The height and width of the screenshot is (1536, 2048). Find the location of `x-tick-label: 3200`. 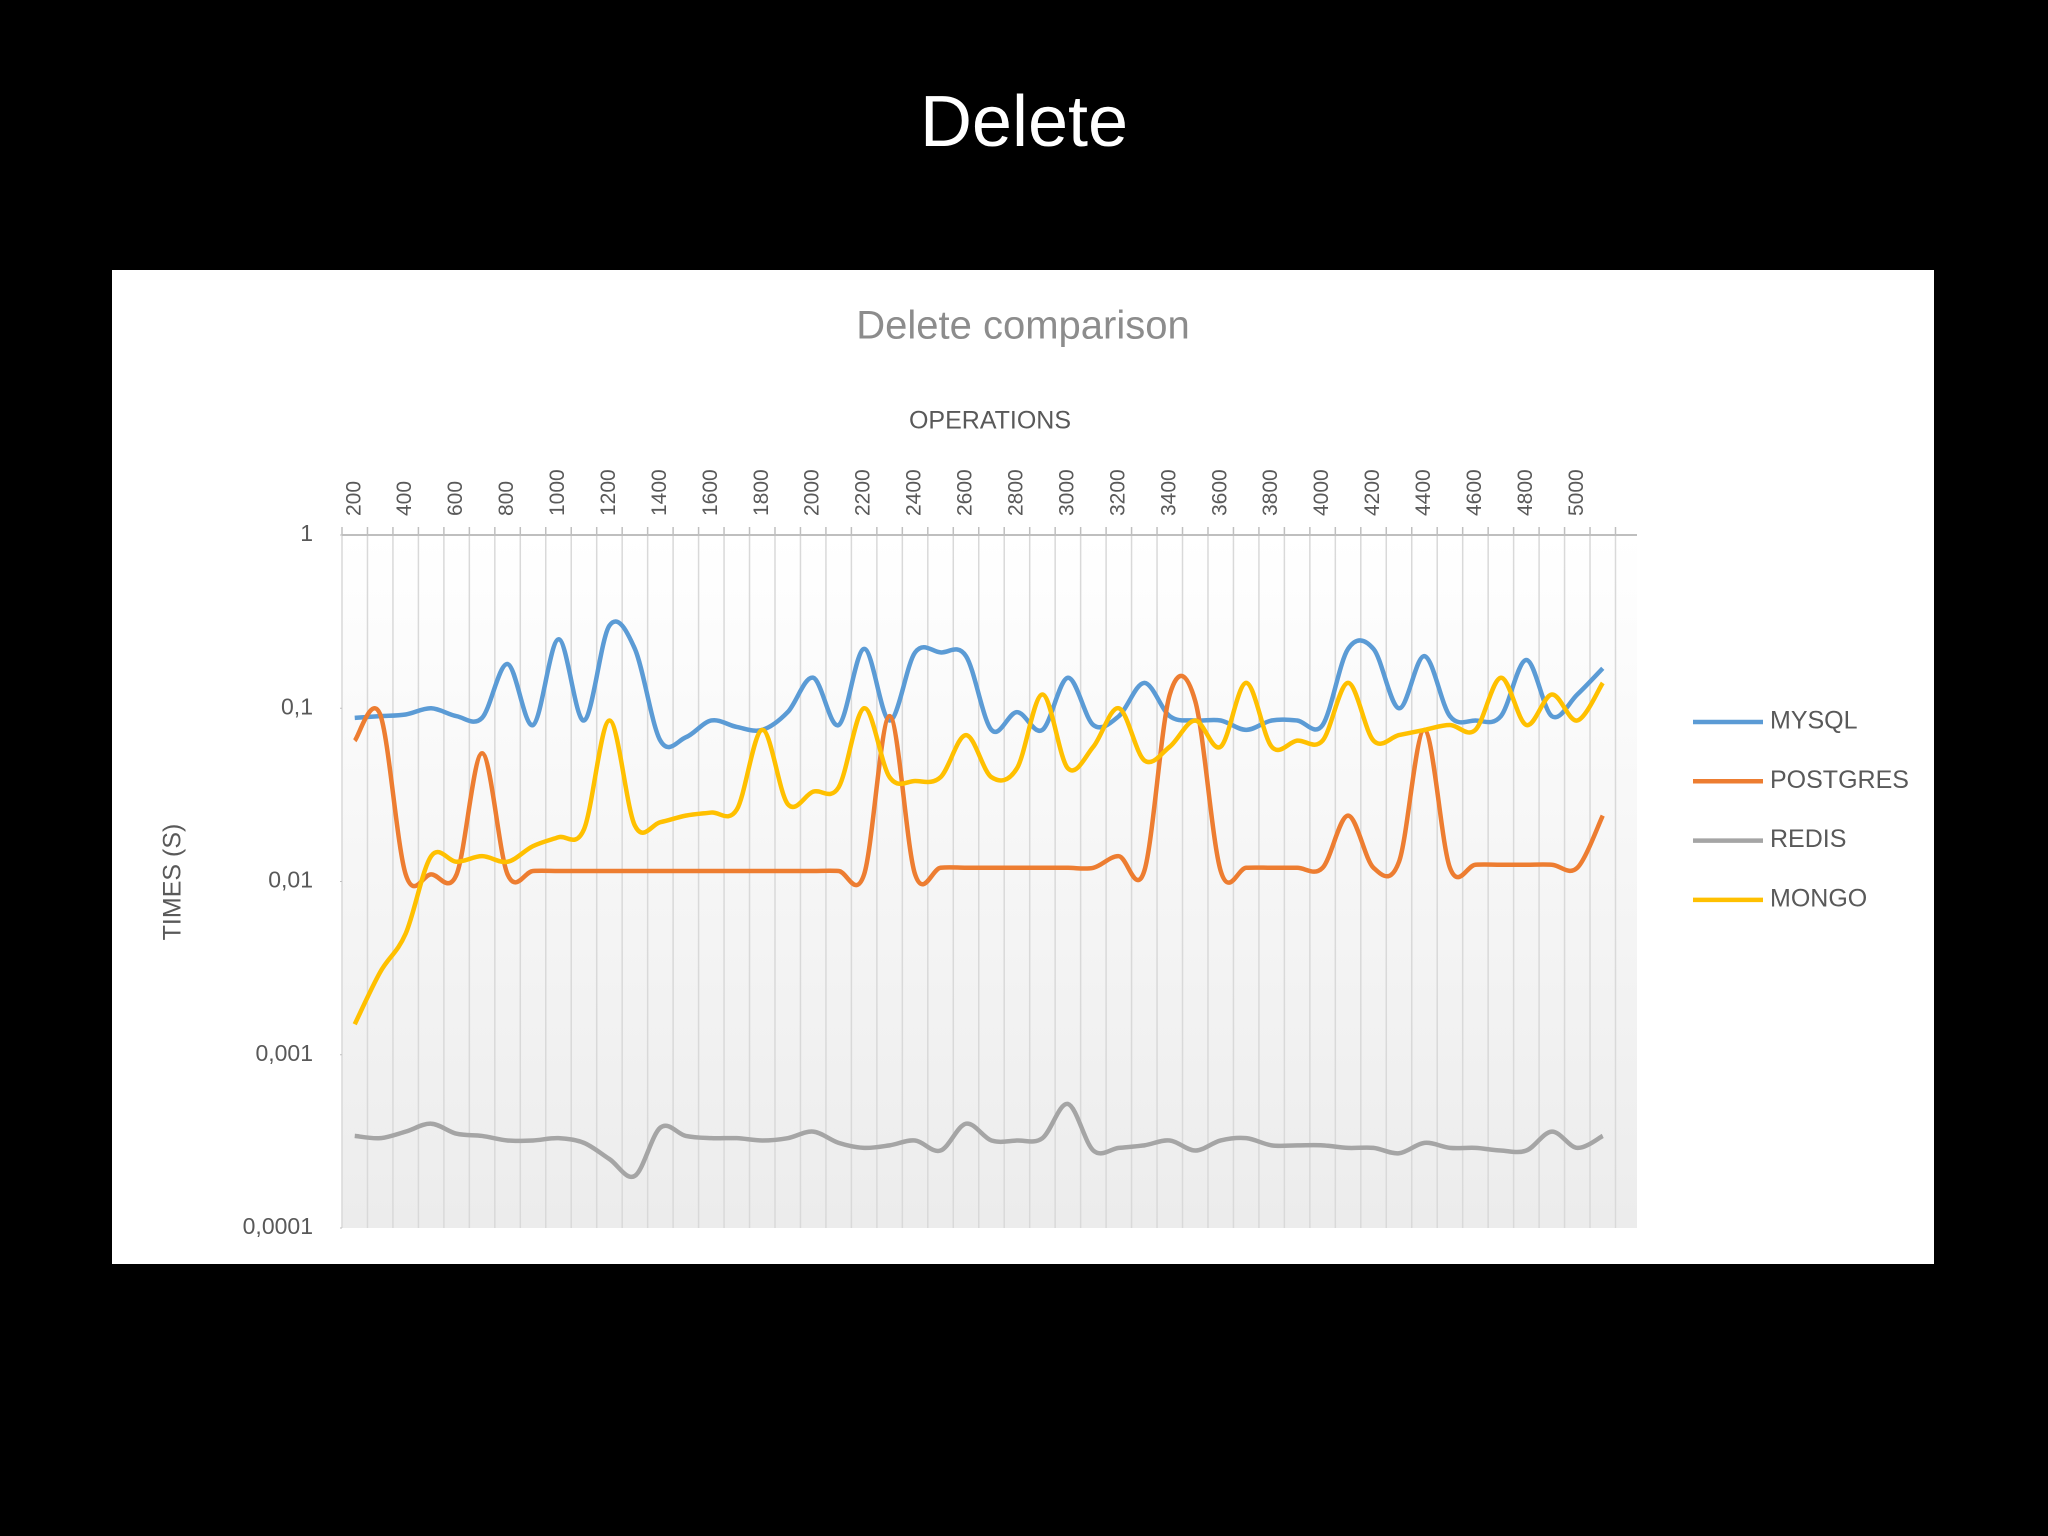

x-tick-label: 3200 is located at coordinates (1117, 492).